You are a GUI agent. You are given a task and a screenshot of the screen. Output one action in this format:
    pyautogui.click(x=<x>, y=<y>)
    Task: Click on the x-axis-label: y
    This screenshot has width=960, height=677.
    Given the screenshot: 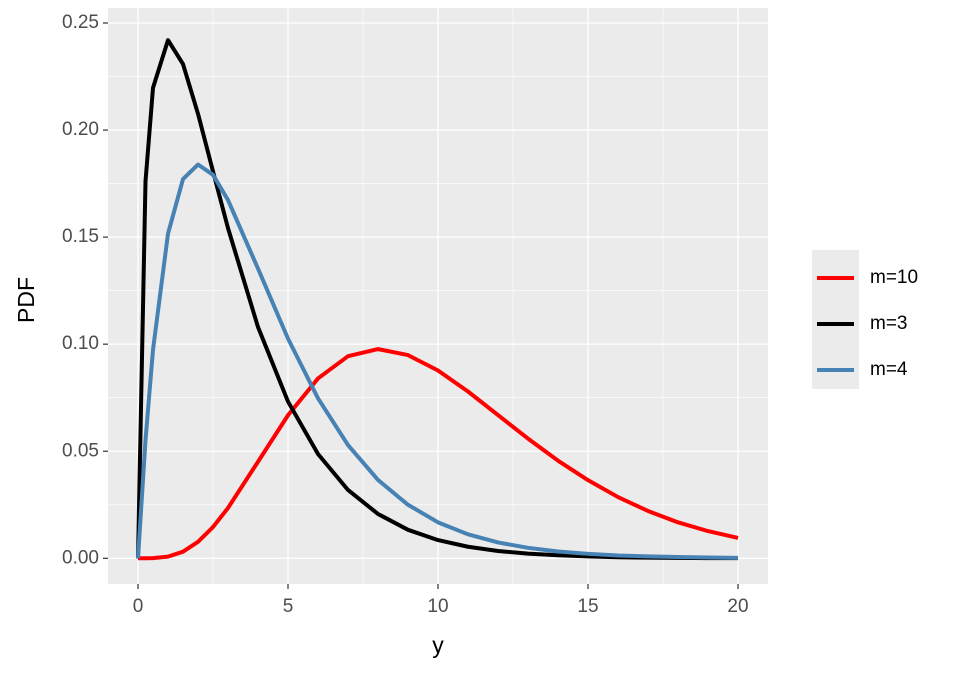 What is the action you would take?
    pyautogui.click(x=438, y=645)
    